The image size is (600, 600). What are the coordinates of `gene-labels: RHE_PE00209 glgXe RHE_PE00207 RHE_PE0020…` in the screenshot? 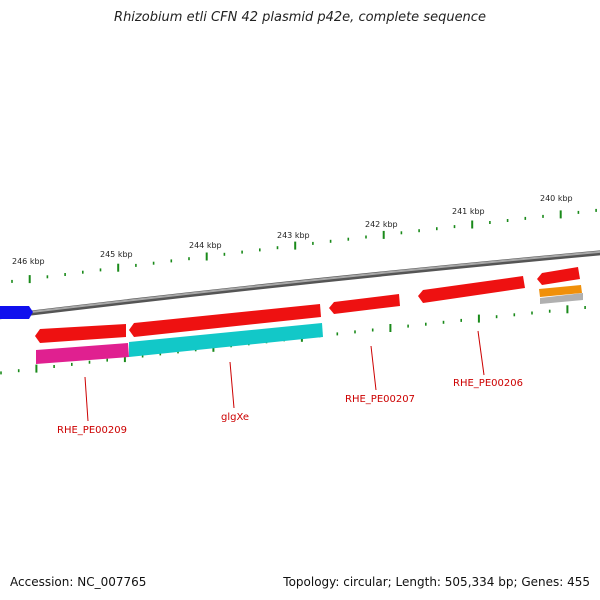 It's located at (290, 407).